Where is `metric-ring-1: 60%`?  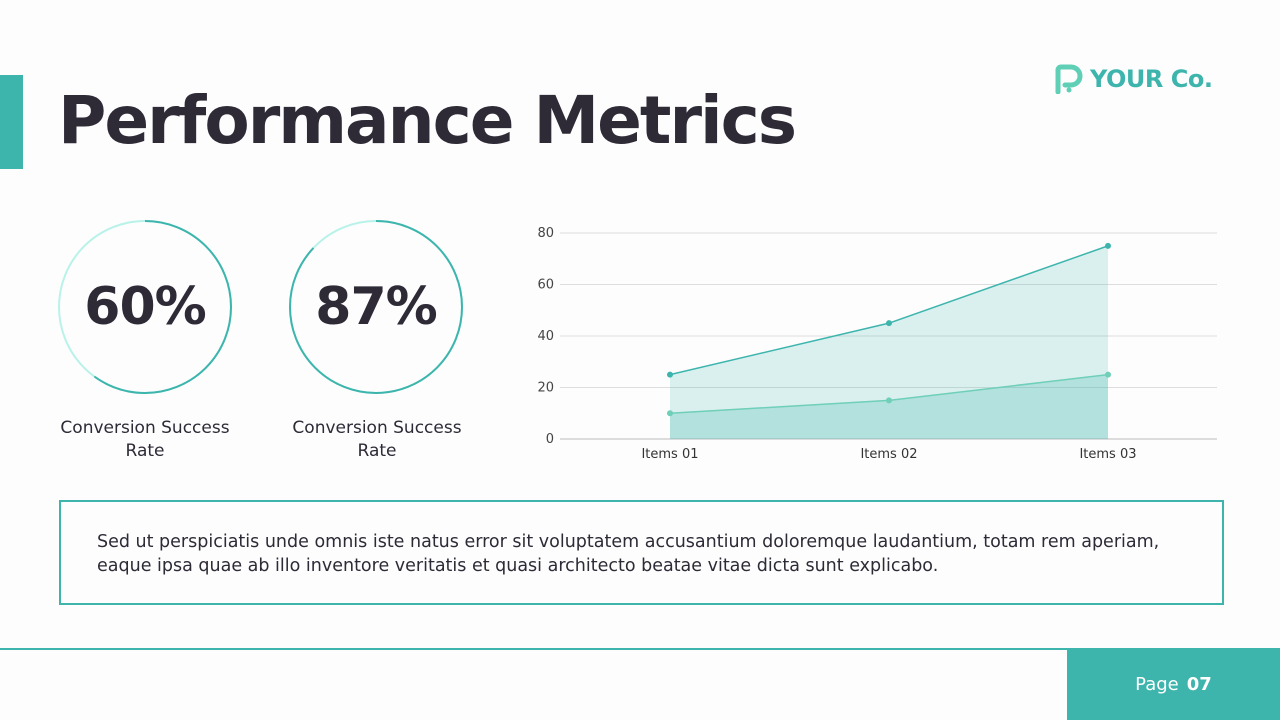
metric-ring-1: 60% is located at coordinates (145, 307).